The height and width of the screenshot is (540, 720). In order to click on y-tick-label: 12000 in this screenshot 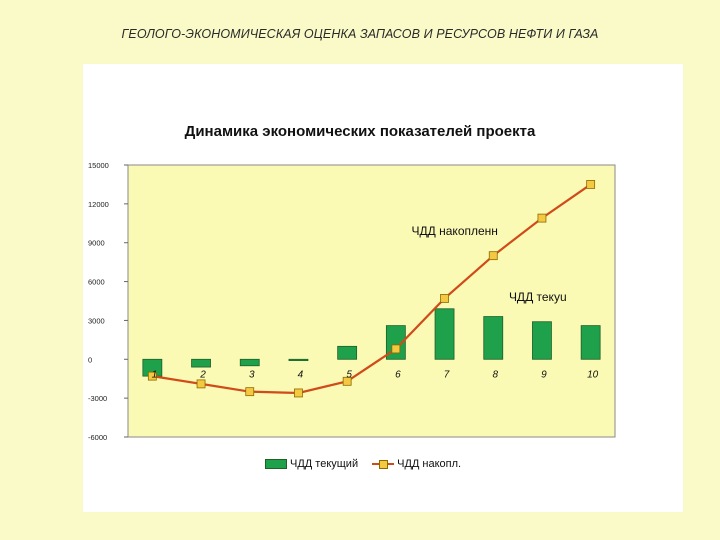, I will do `click(98, 204)`.